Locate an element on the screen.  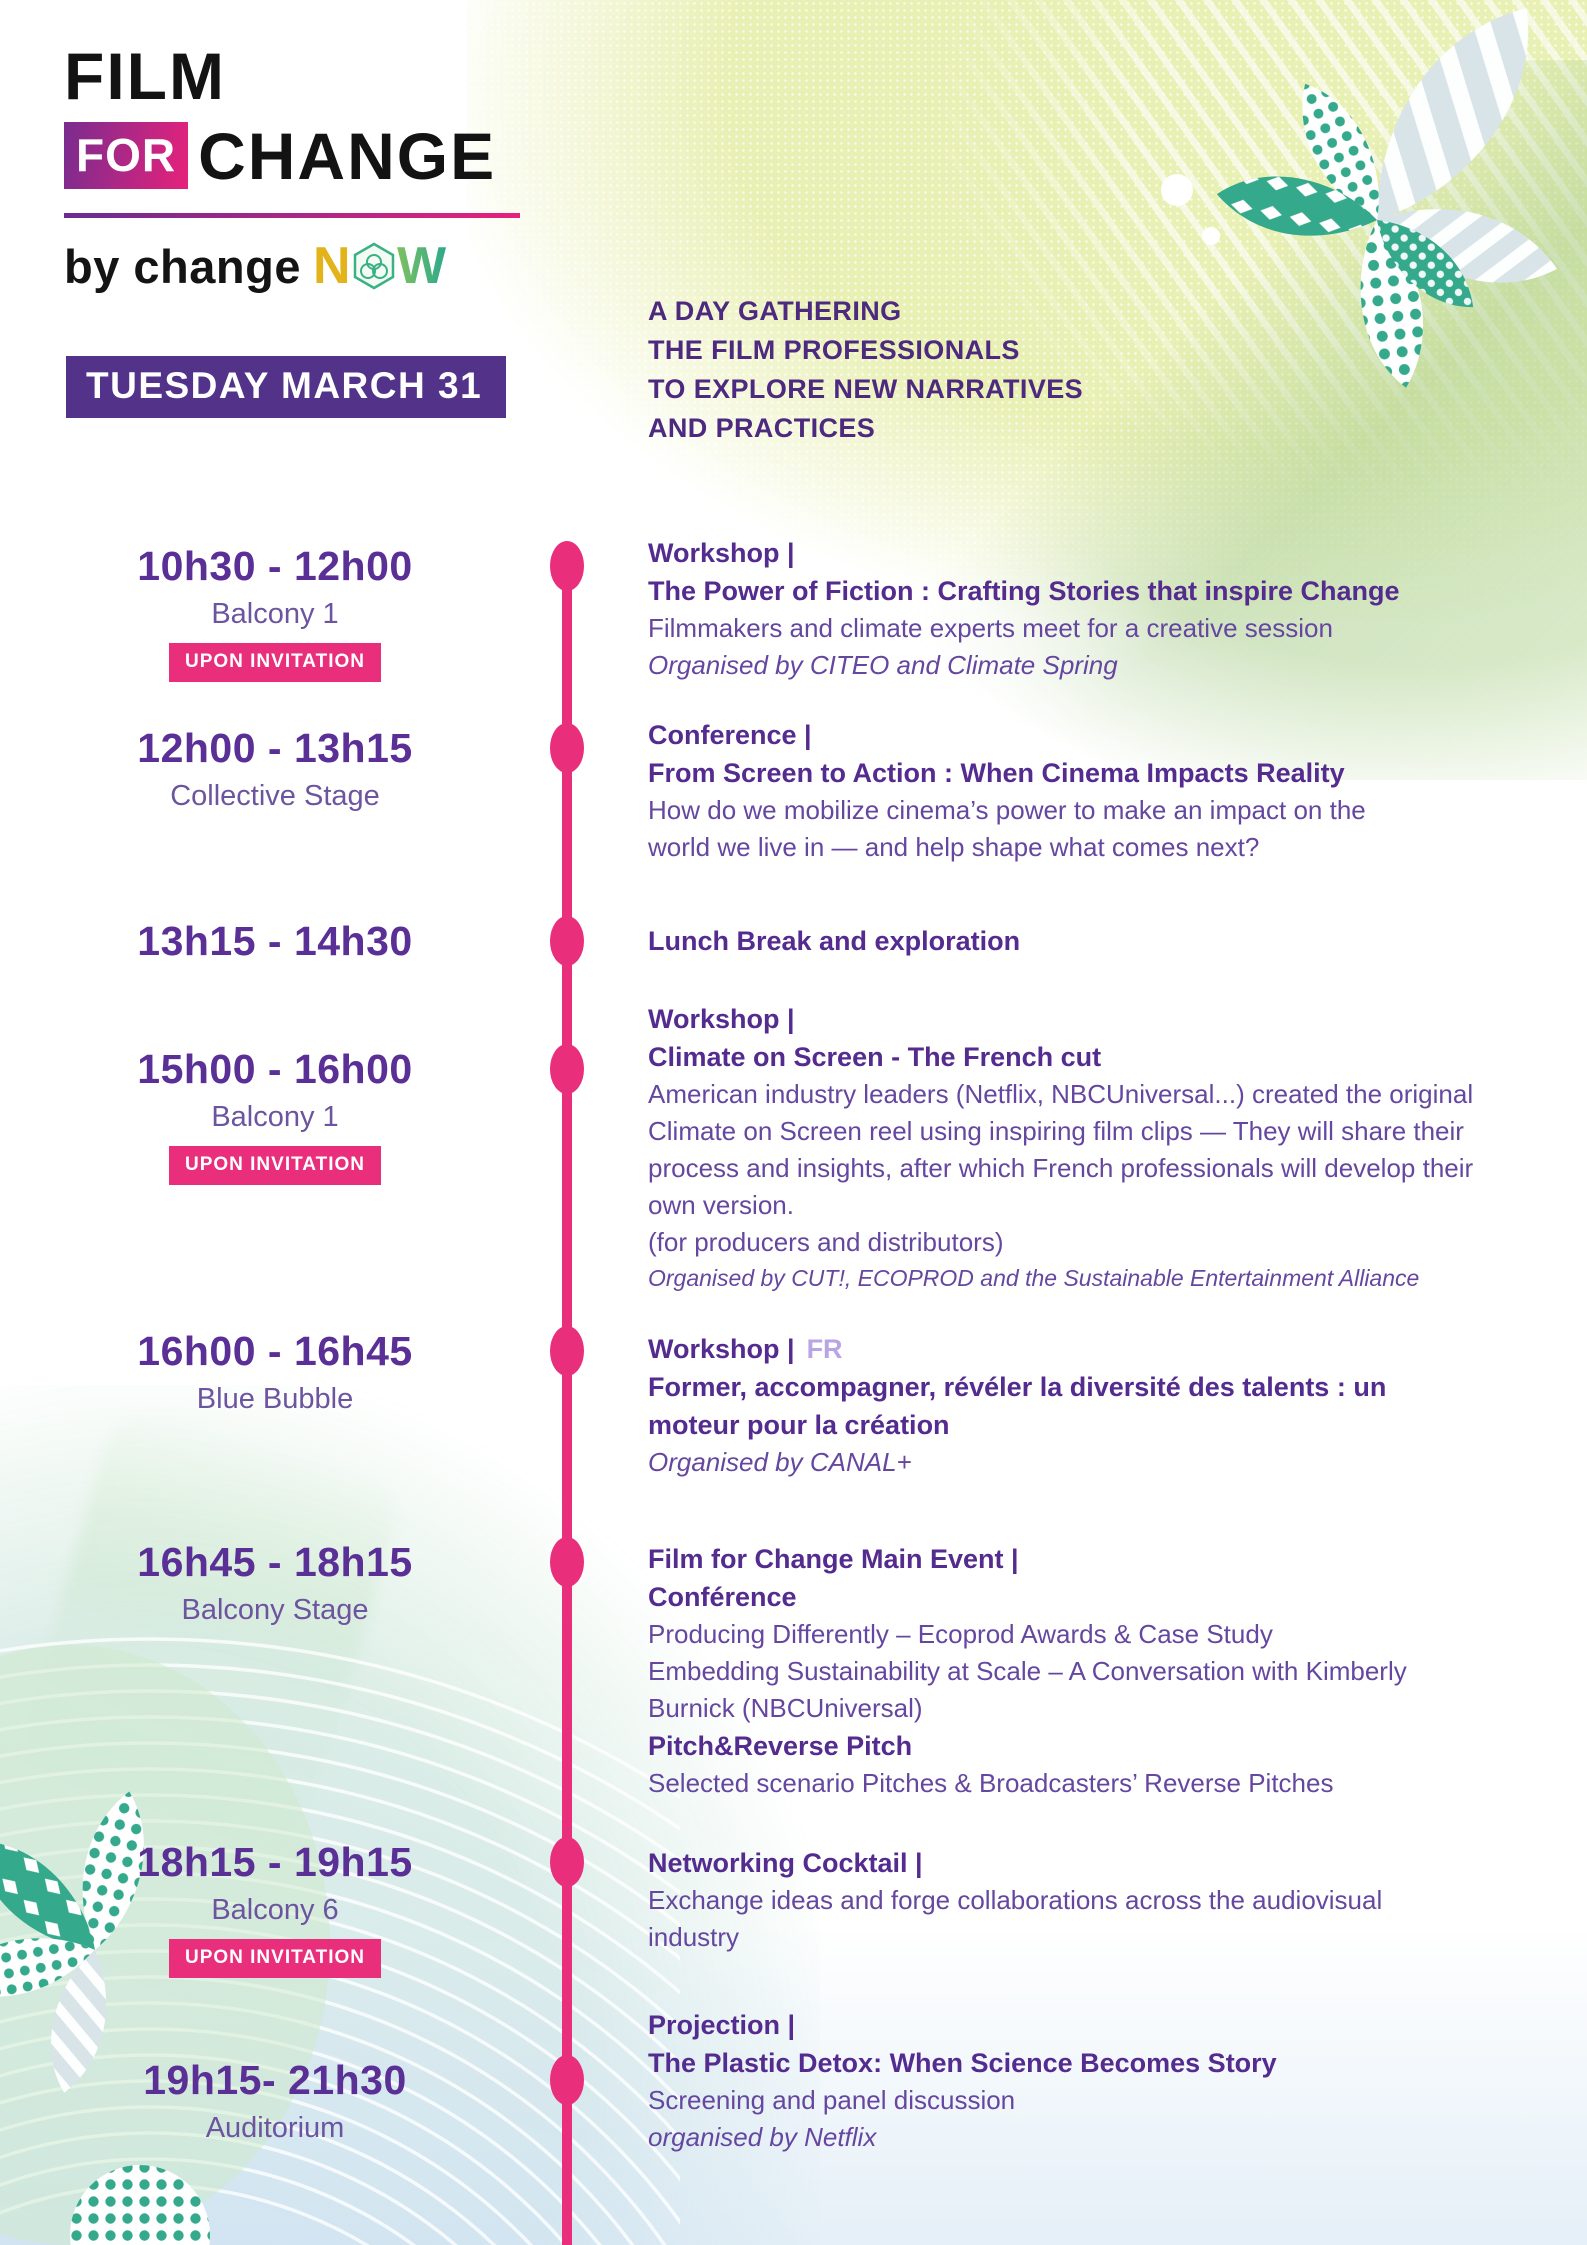
event-time-block: 13h15 - 14h30 is located at coordinates (275, 941).